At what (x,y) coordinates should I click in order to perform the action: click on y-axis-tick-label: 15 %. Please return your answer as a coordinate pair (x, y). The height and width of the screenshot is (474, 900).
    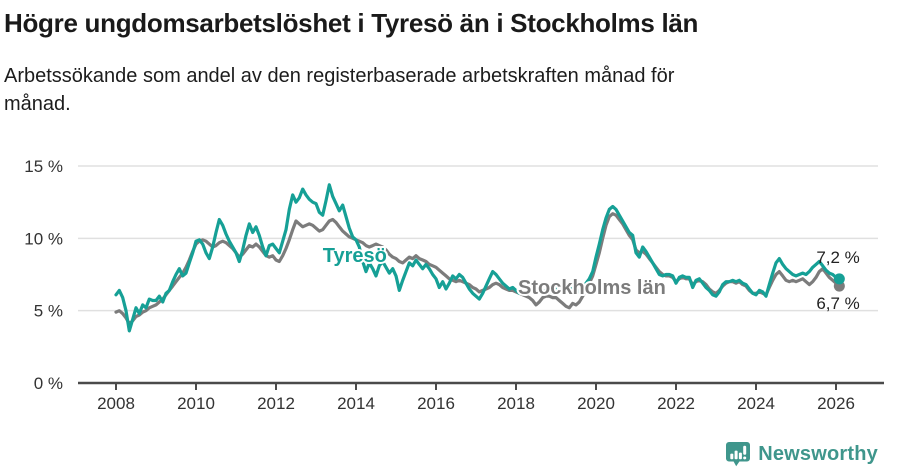
    Looking at the image, I should click on (43, 166).